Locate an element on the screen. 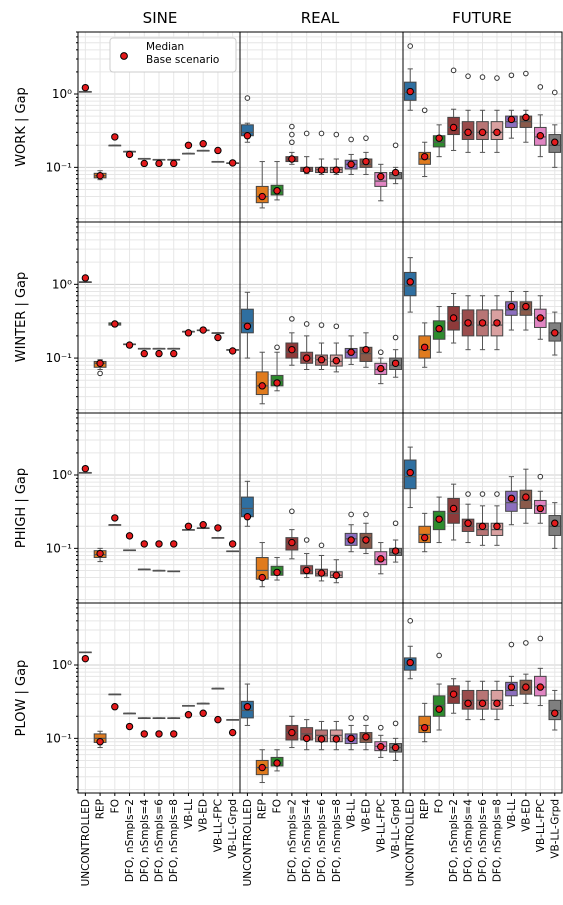 The width and height of the screenshot is (563, 905). y-tick-label: 10⁻¹ is located at coordinates (59, 167).